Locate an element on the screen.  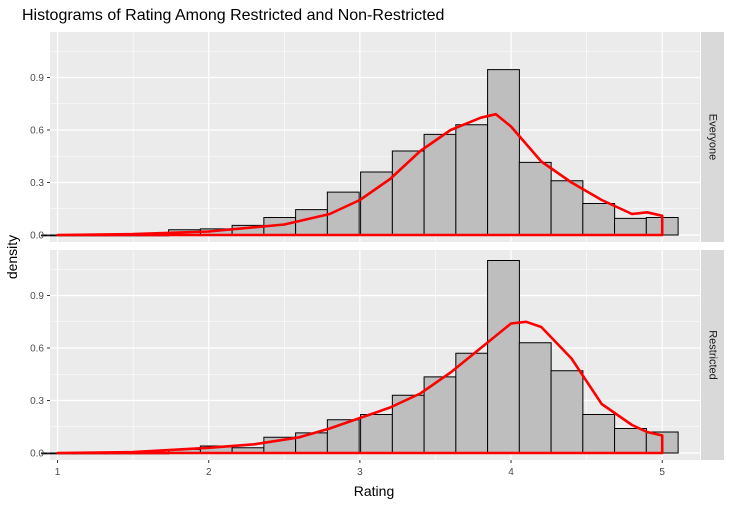
x-tick-label: 5 is located at coordinates (662, 472).